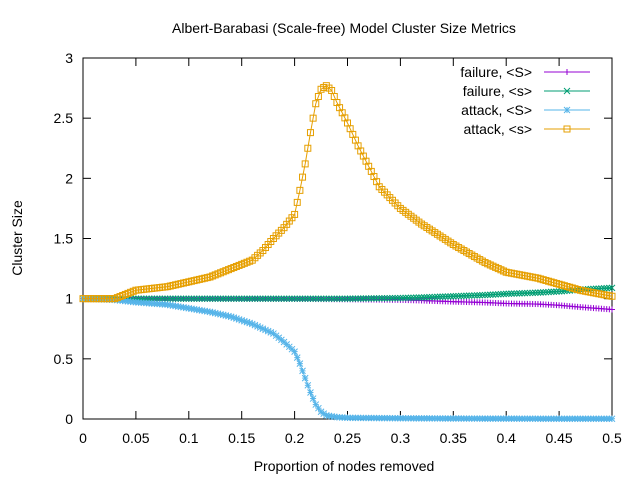 The image size is (640, 480). Describe the element at coordinates (496, 72) in the screenshot. I see `legend-label: failure, <S>` at that location.